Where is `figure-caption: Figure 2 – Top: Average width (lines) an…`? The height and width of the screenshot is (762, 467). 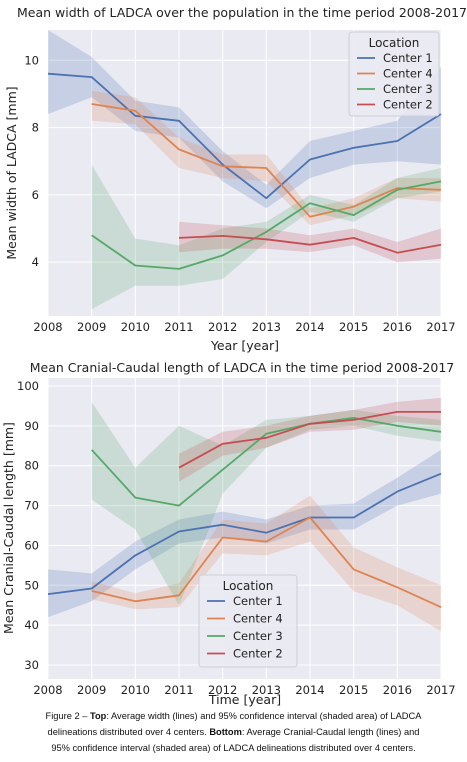
figure-caption: Figure 2 – Top: Average width (lines) an… is located at coordinates (233, 732).